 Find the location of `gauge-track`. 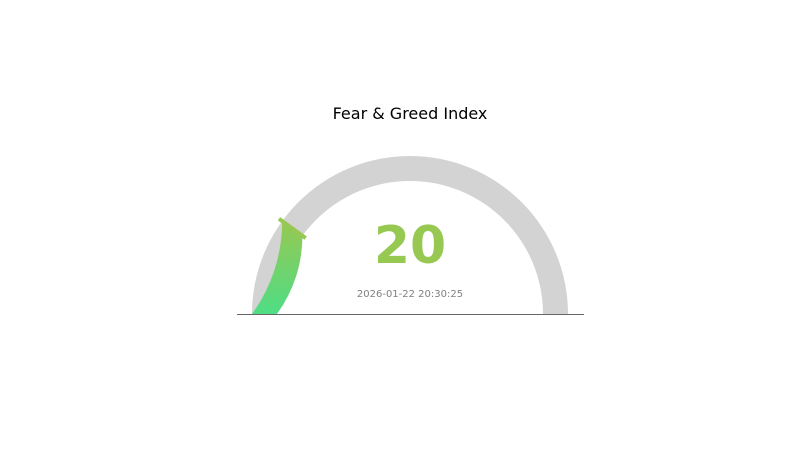

gauge-track is located at coordinates (410, 235).